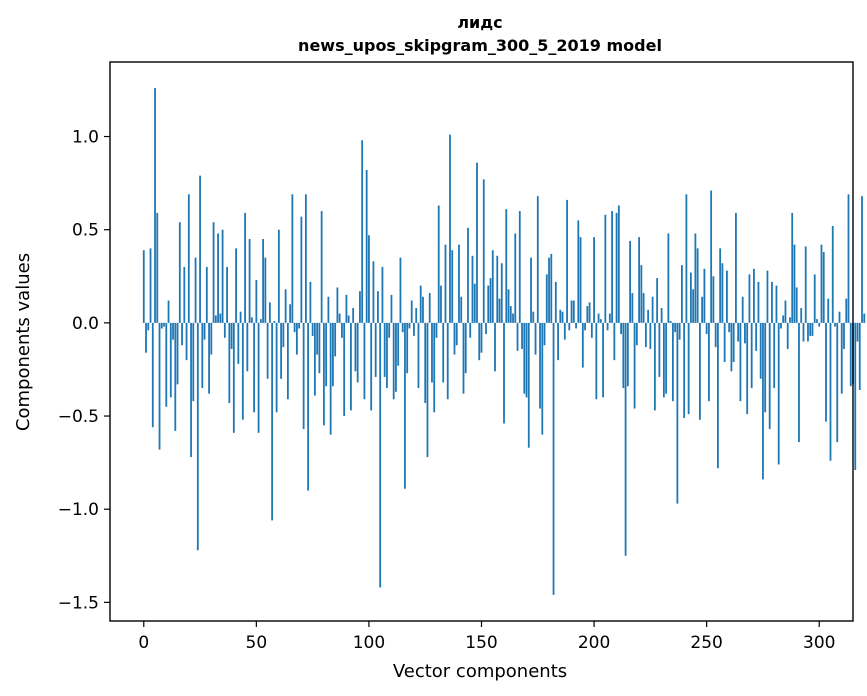 This screenshot has height=696, width=867. What do you see at coordinates (85, 231) in the screenshot?
I see `y-tick-label: 0.5` at bounding box center [85, 231].